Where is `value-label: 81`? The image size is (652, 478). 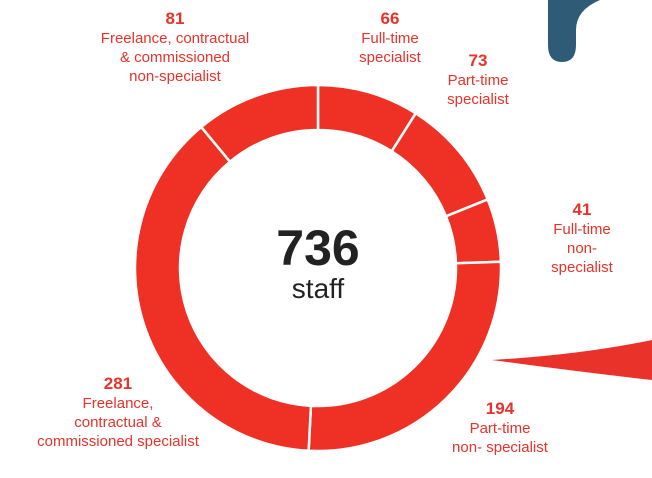
value-label: 81 is located at coordinates (175, 18).